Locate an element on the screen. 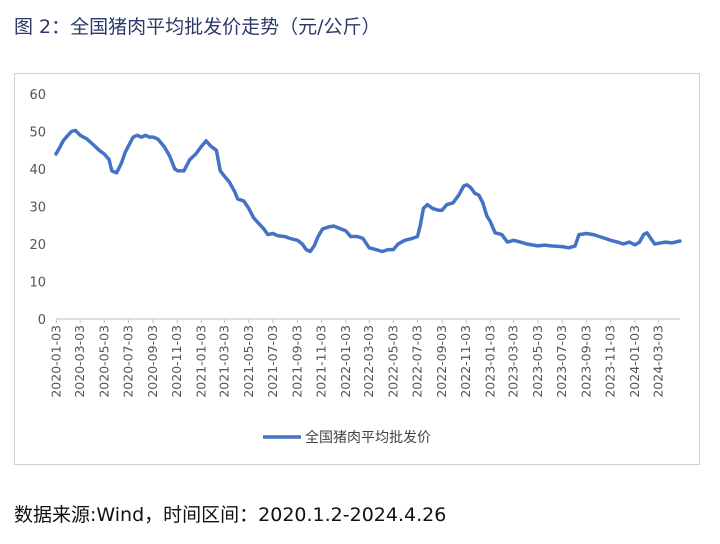 This screenshot has height=544, width=720. y-tick-label: 10 is located at coordinates (37, 283).